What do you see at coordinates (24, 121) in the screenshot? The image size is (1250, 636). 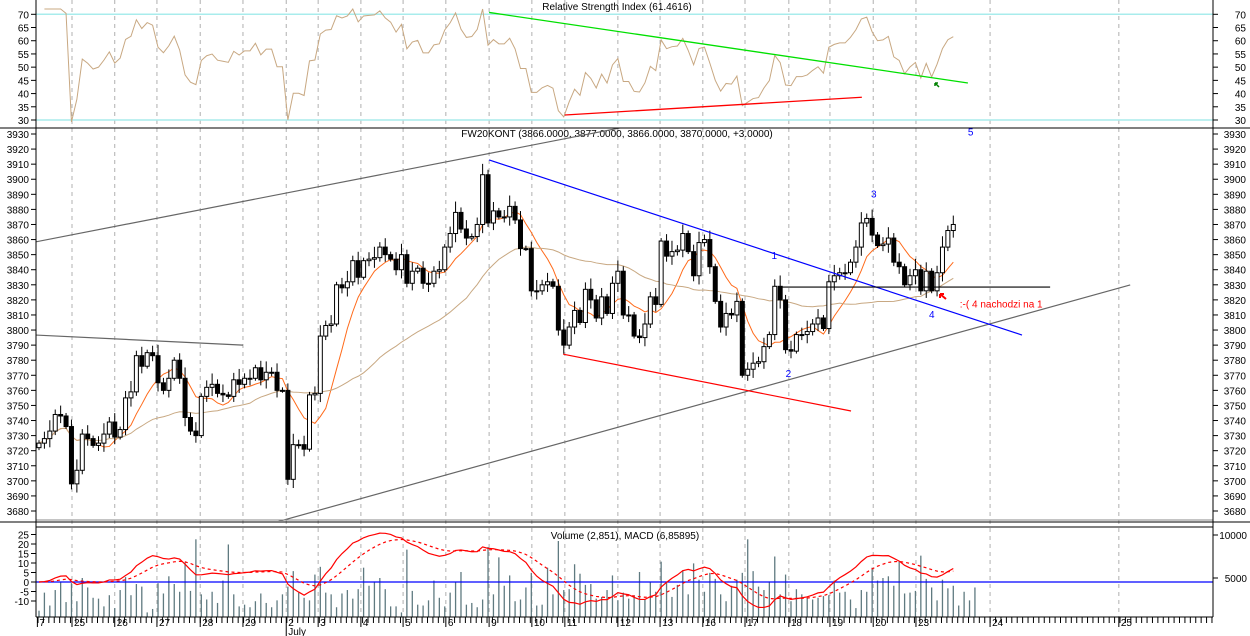 I see `y-tick-label: 30` at bounding box center [24, 121].